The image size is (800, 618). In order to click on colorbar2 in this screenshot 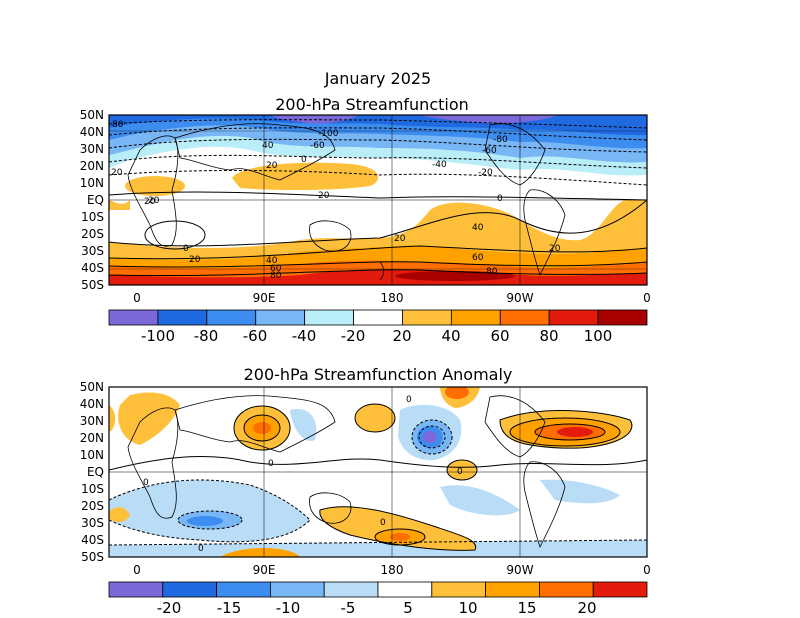, I will do `click(378, 589)`.